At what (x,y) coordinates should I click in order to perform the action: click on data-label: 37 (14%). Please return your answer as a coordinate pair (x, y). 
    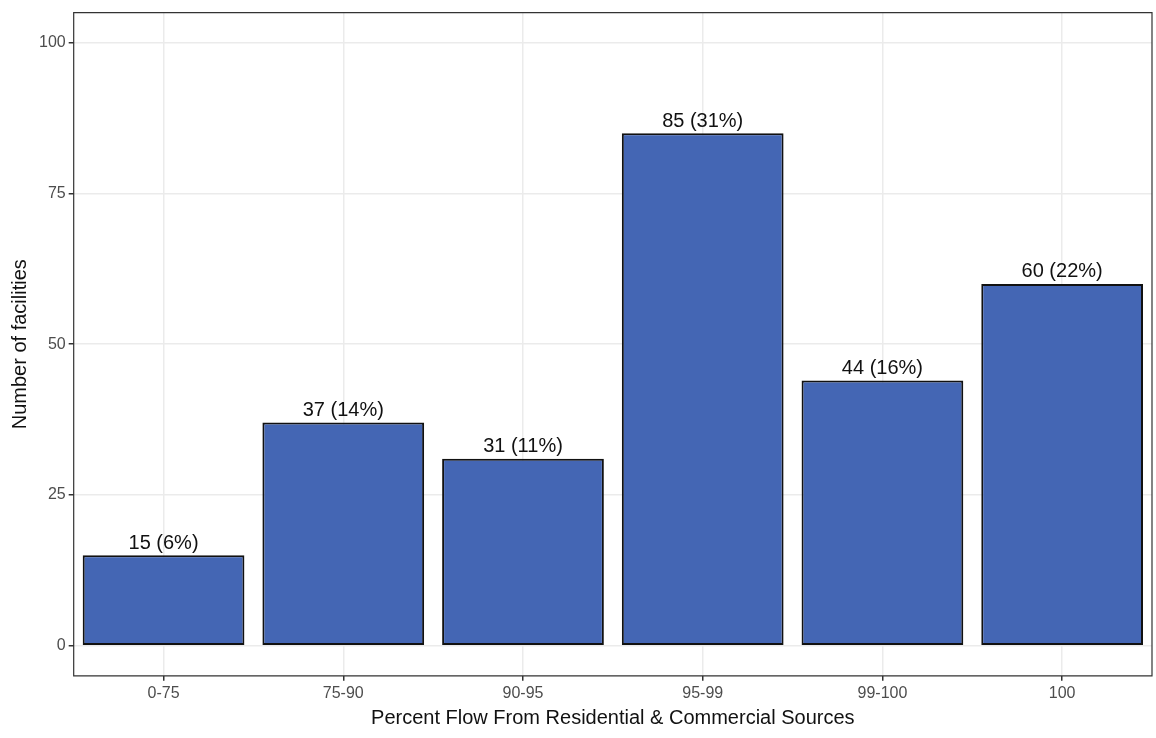
    Looking at the image, I should click on (343, 409).